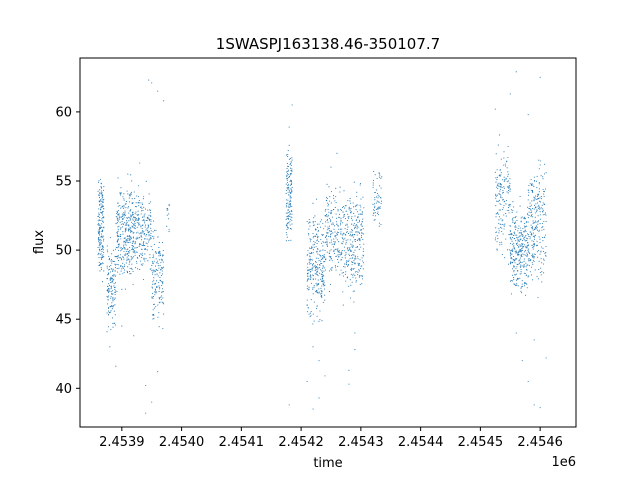 The height and width of the screenshot is (480, 640). Describe the element at coordinates (540, 442) in the screenshot. I see `x-tick-label: 2.4546` at that location.